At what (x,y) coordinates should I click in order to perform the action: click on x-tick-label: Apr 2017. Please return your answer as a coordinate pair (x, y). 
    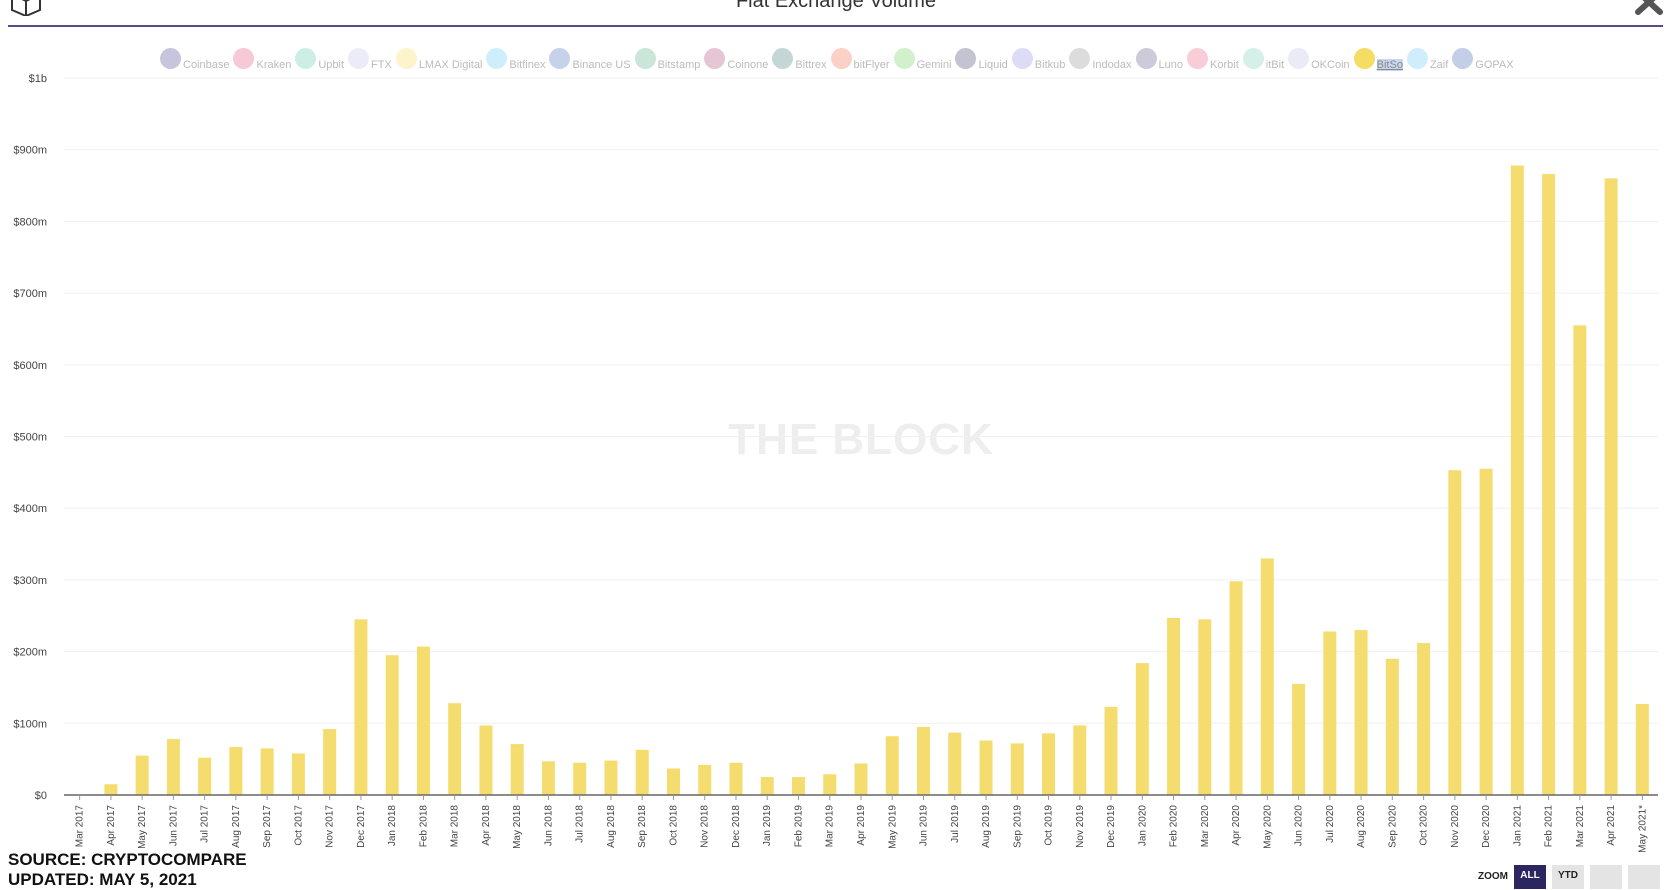
    Looking at the image, I should click on (111, 825).